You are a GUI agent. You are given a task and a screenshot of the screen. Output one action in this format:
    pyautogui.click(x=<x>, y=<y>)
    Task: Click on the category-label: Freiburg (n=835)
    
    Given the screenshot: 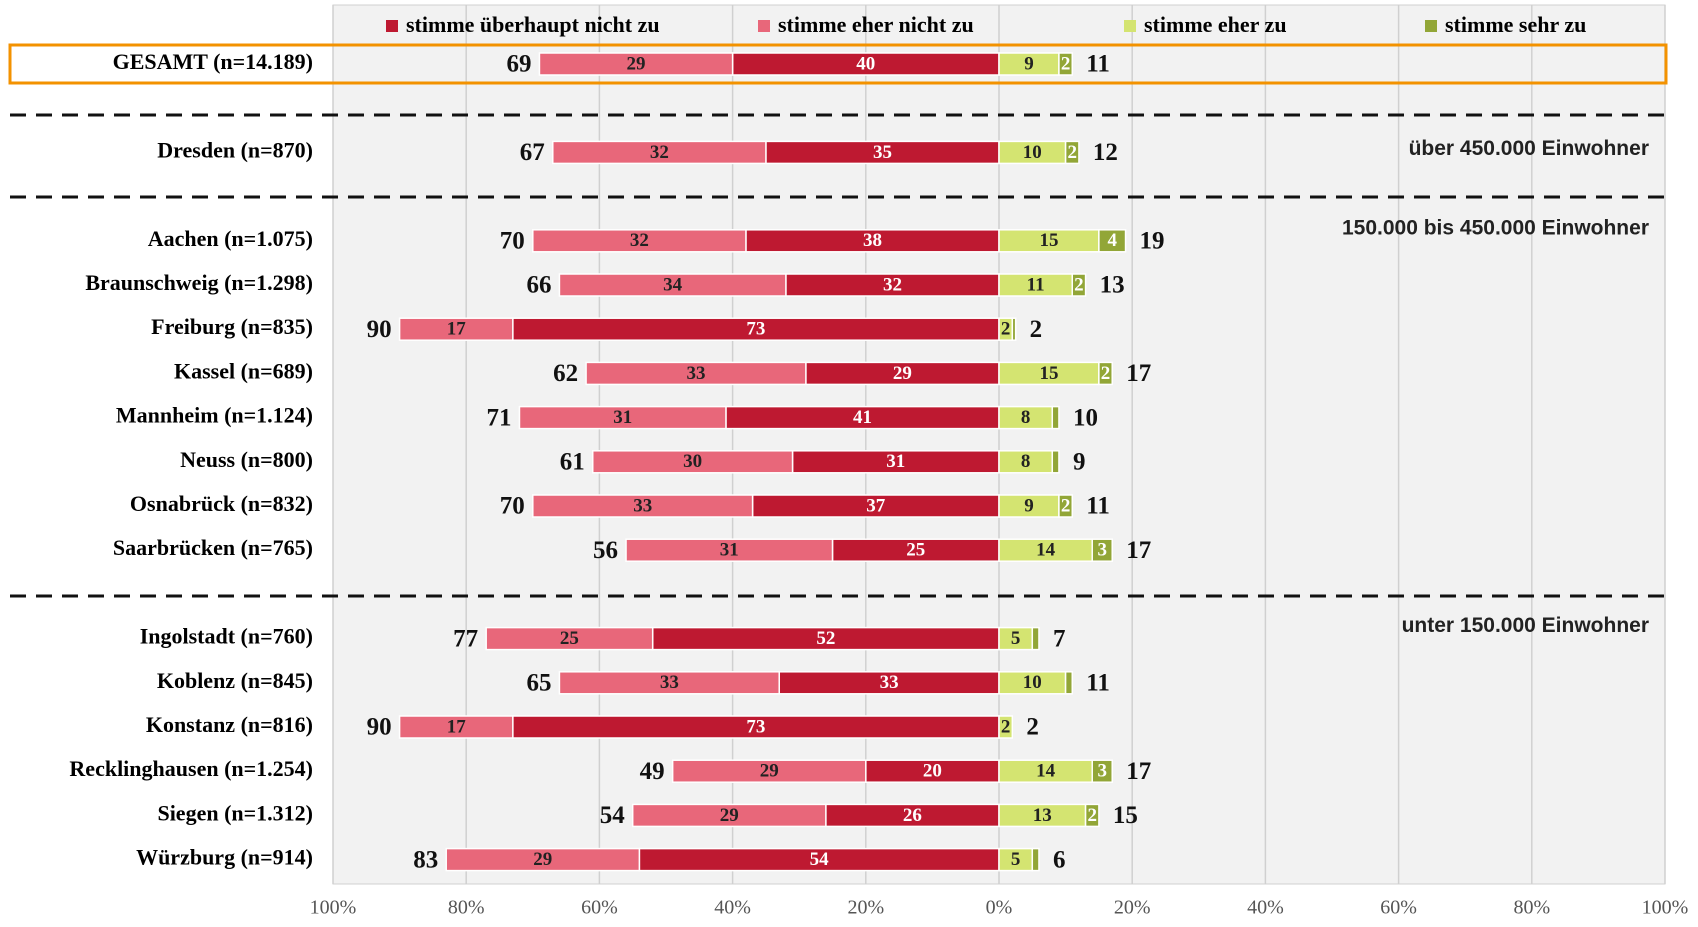 What is the action you would take?
    pyautogui.click(x=232, y=326)
    